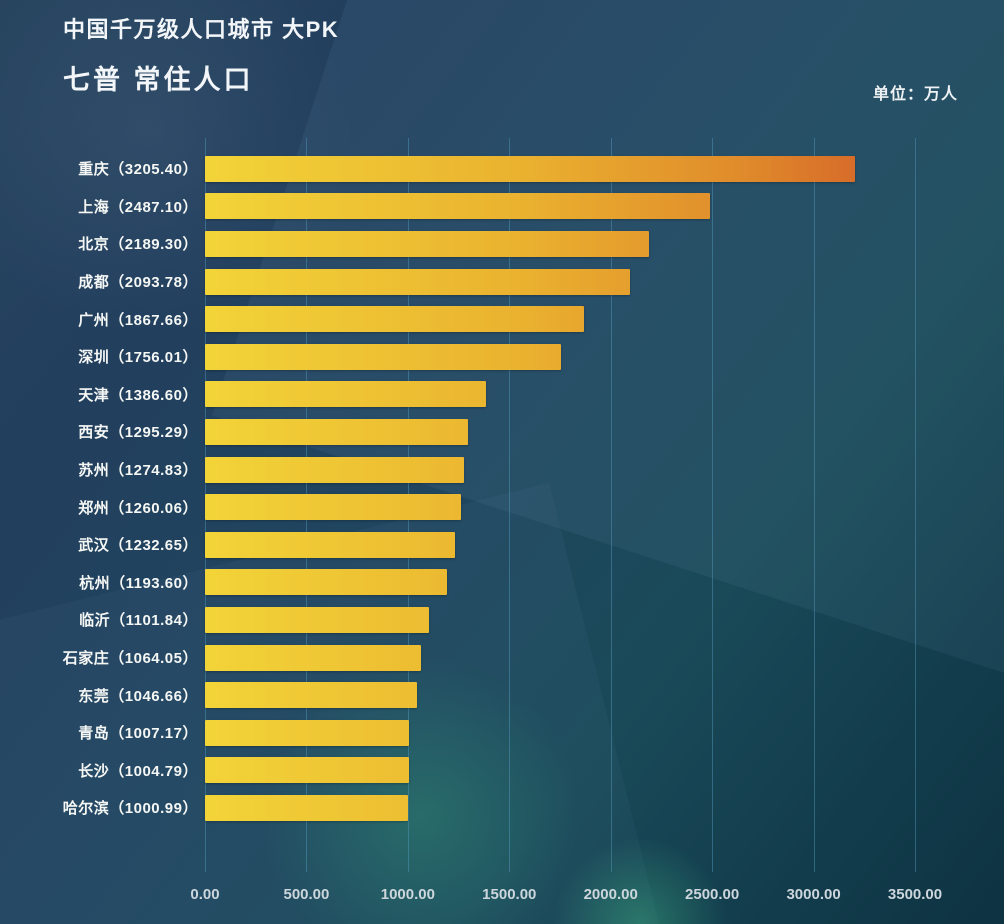  What do you see at coordinates (502, 658) in the screenshot?
I see `chart-row: 石家庄（1064.05）` at bounding box center [502, 658].